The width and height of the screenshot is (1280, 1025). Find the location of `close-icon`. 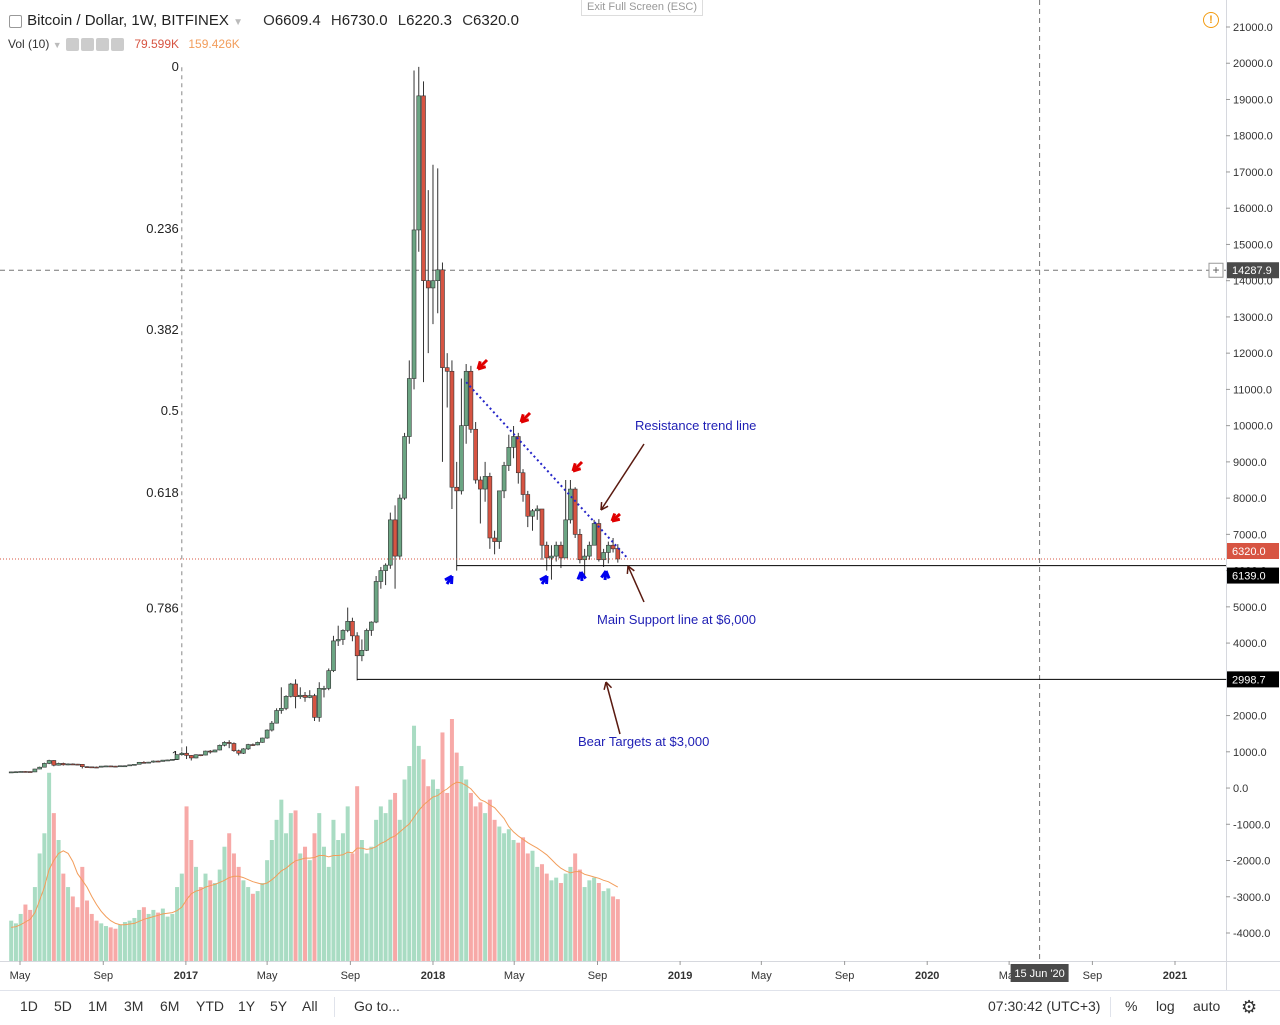

close-icon is located at coordinates (117, 45).